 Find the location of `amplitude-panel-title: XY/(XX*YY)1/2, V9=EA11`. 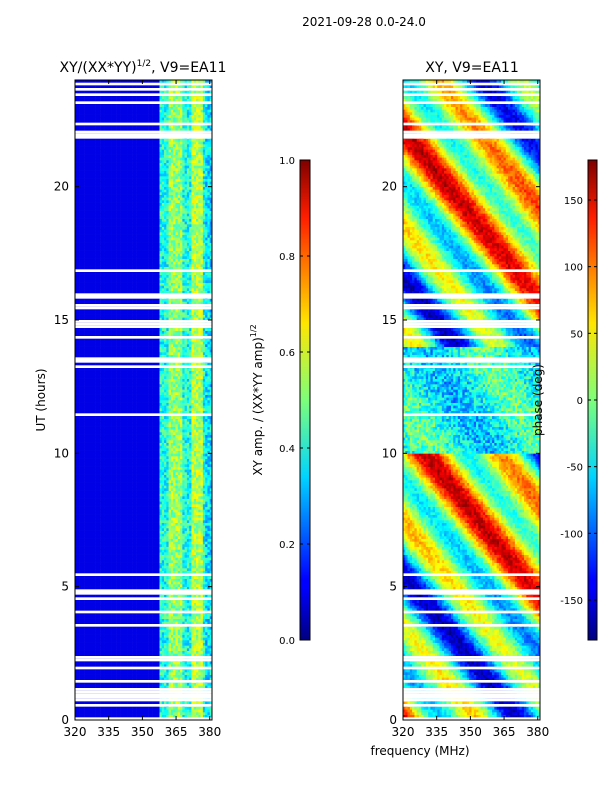

amplitude-panel-title: XY/(XX*YY)1/2, V9=EA11 is located at coordinates (143, 67).